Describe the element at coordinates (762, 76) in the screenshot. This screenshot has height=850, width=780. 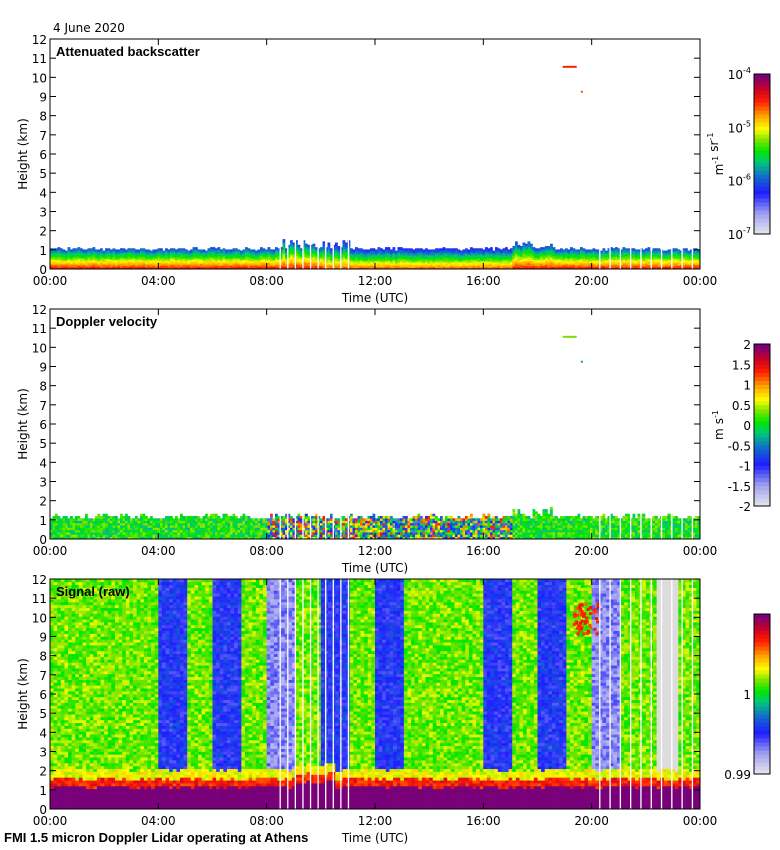
I see `colorbar-swatch` at that location.